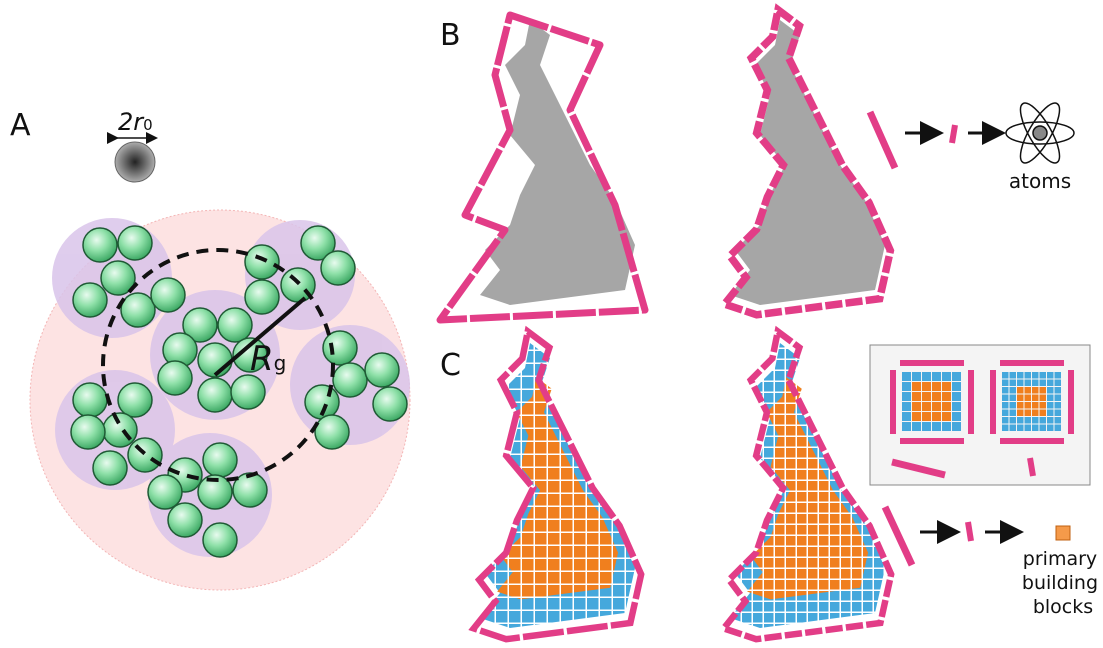  Describe the element at coordinates (260, 336) in the screenshot. I see `radius-line` at that location.